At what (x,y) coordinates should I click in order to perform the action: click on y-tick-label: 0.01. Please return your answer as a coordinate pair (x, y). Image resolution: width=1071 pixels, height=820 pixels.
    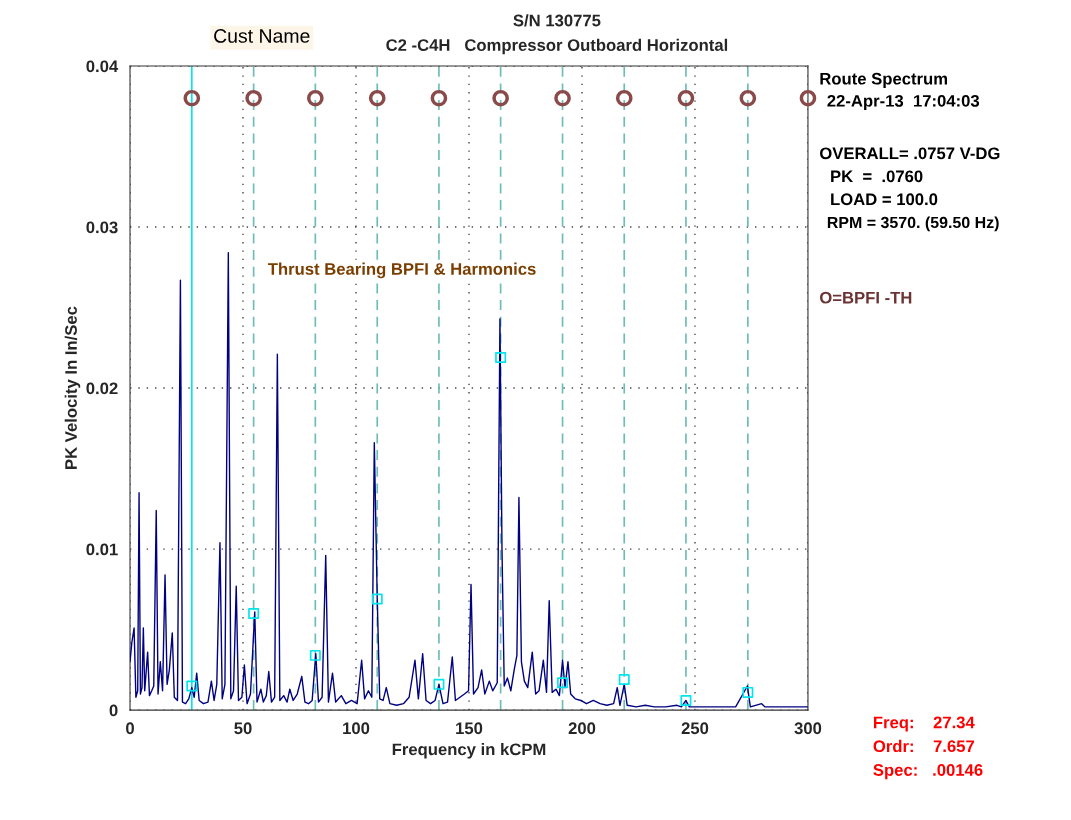
    Looking at the image, I should click on (102, 549).